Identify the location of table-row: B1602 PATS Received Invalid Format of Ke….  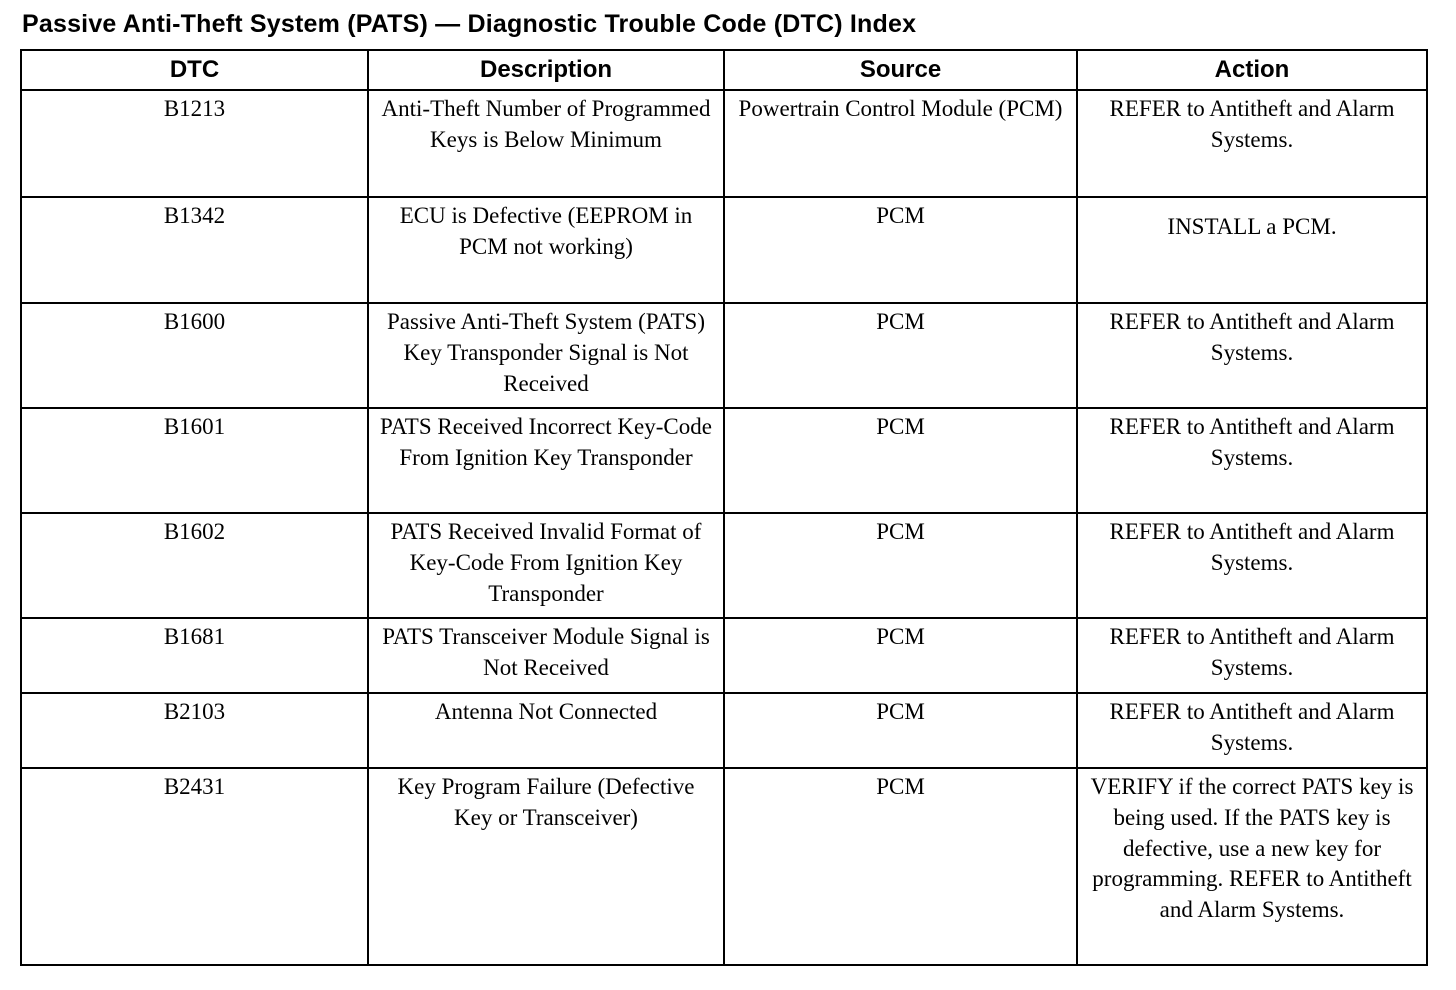
(724, 565).